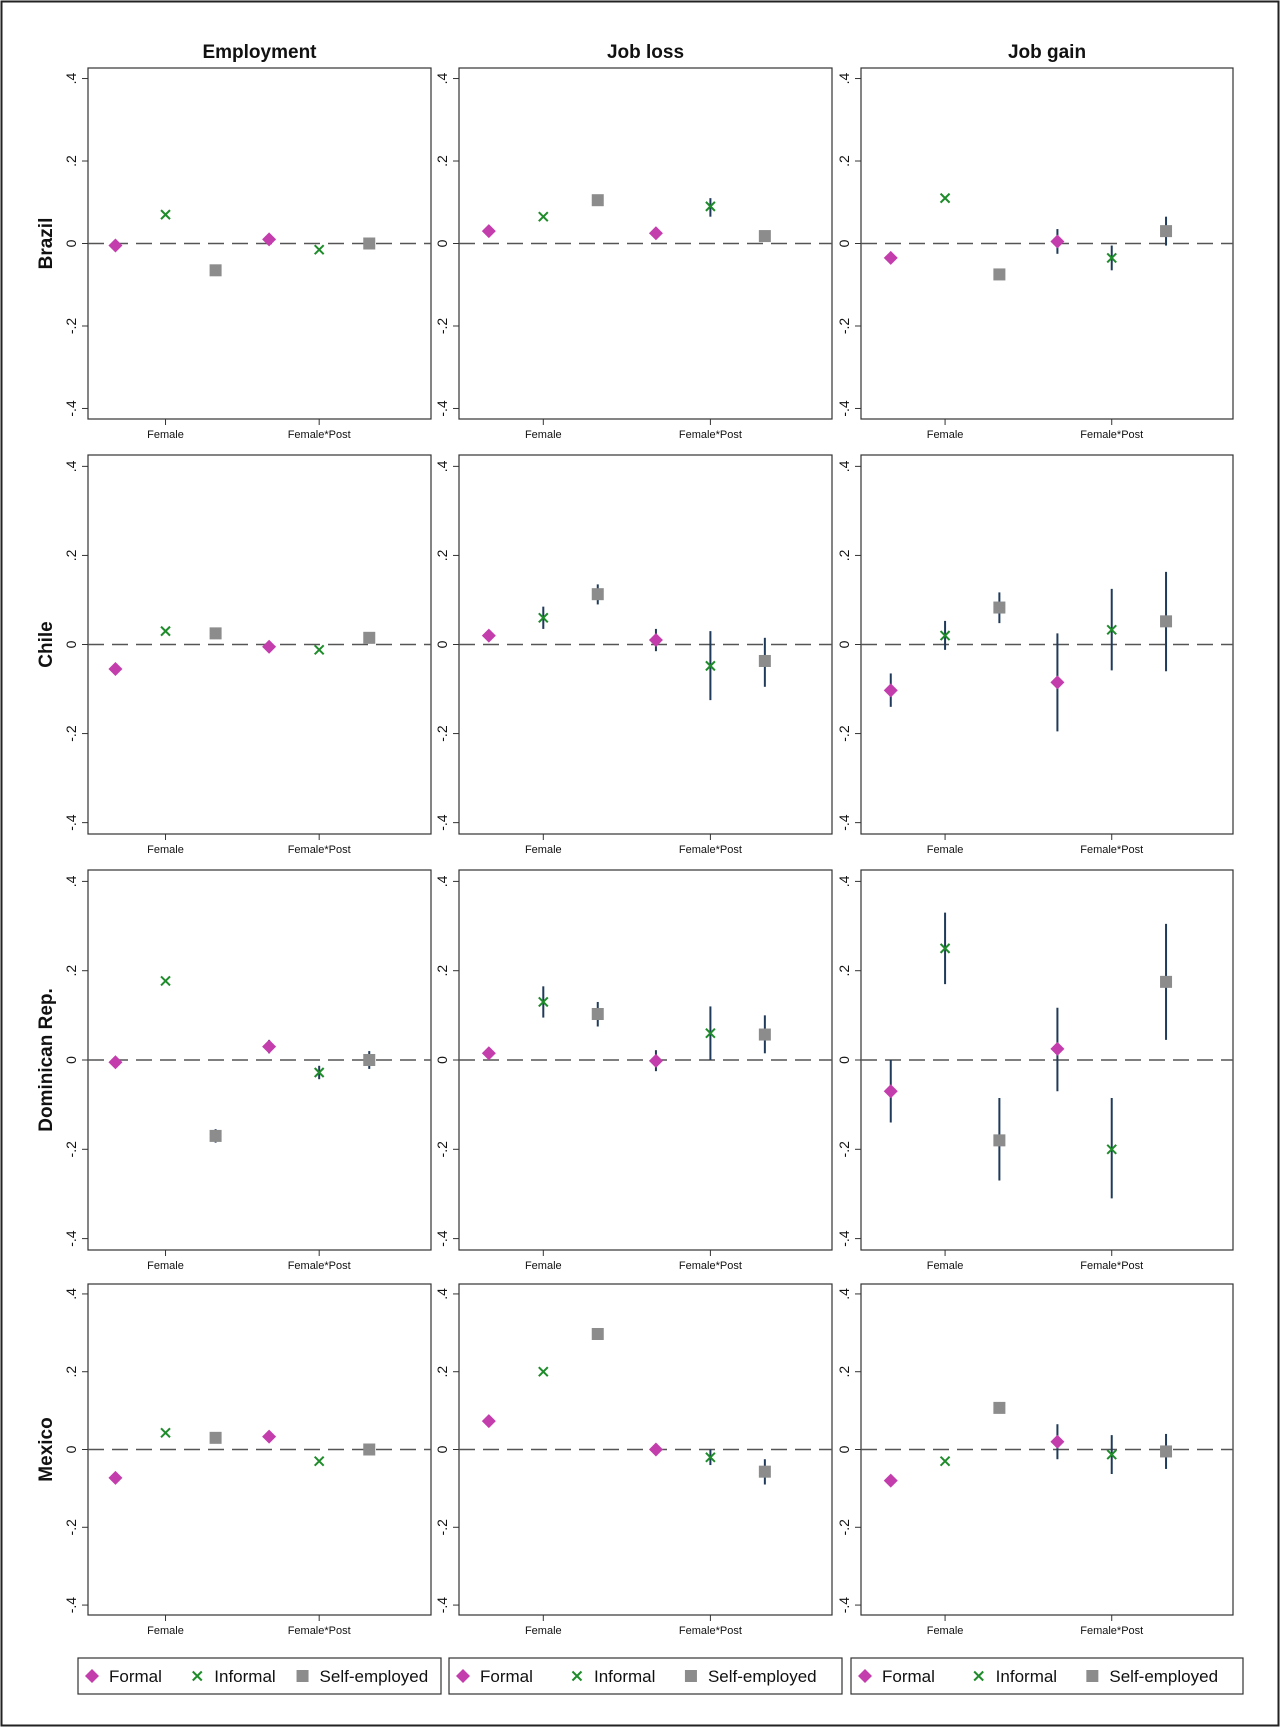 The width and height of the screenshot is (1280, 1727). What do you see at coordinates (46, 644) in the screenshot?
I see `row-title-chile: Chile` at bounding box center [46, 644].